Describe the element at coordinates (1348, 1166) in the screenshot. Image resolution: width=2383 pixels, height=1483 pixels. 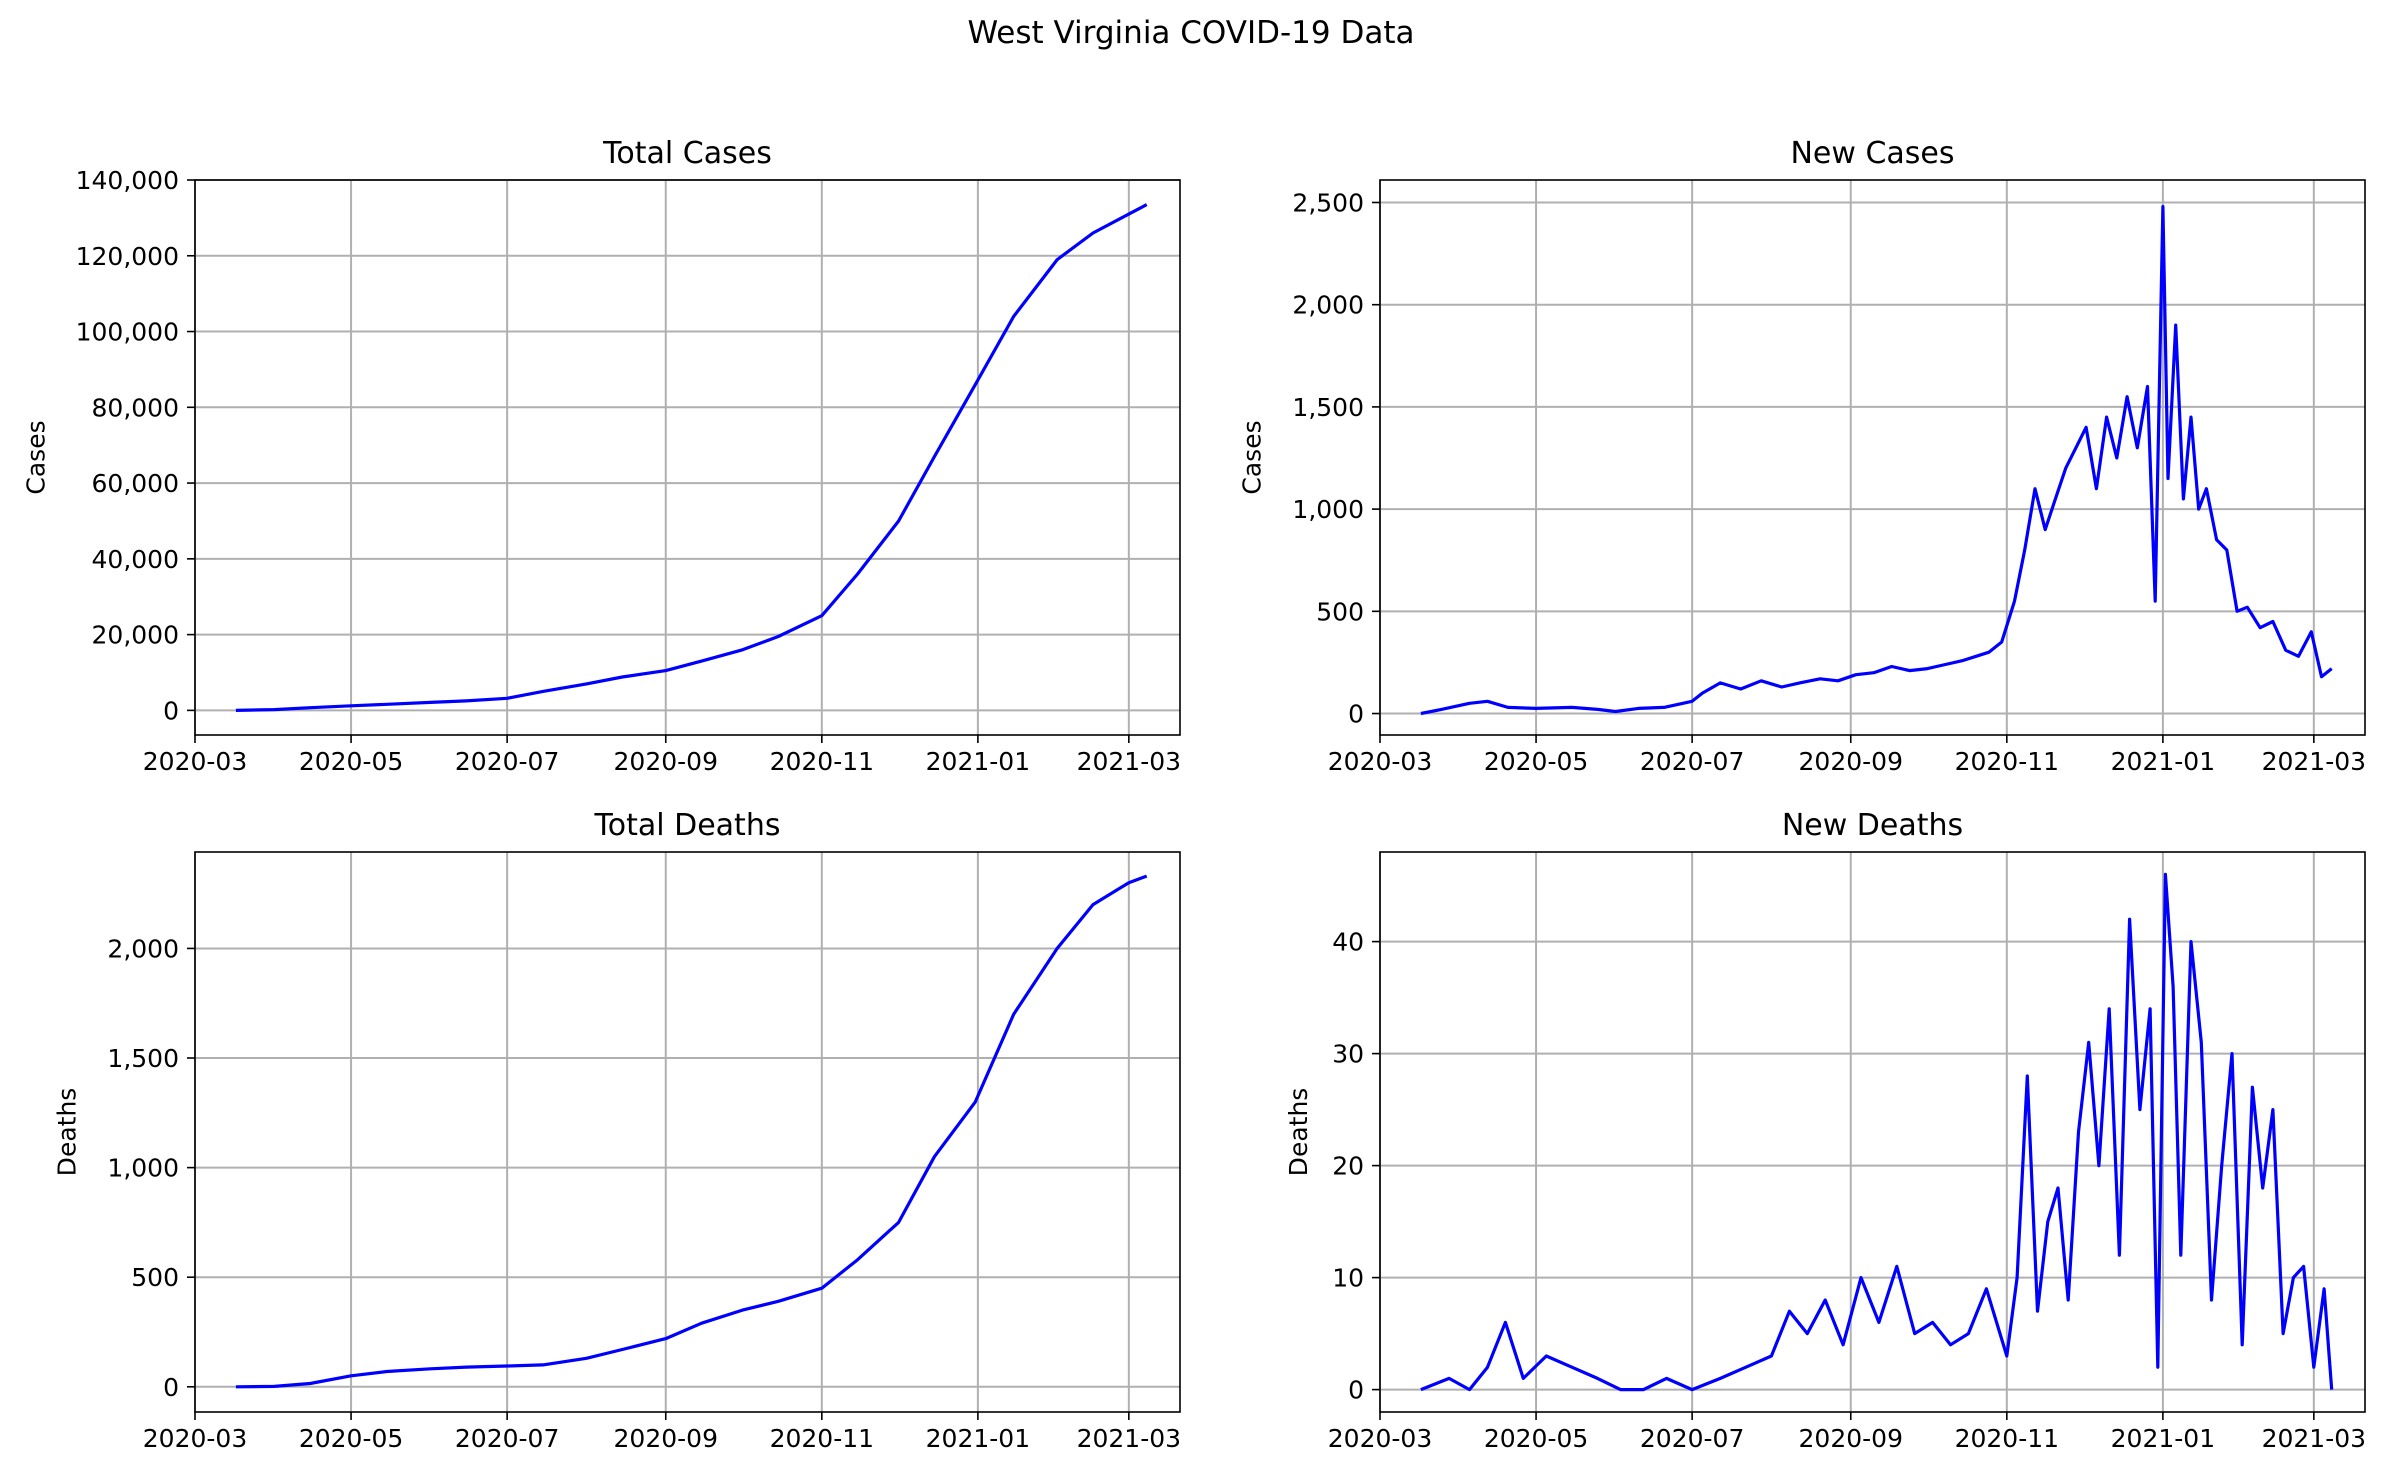
I see `new-deaths-y-tick-label: 20` at that location.